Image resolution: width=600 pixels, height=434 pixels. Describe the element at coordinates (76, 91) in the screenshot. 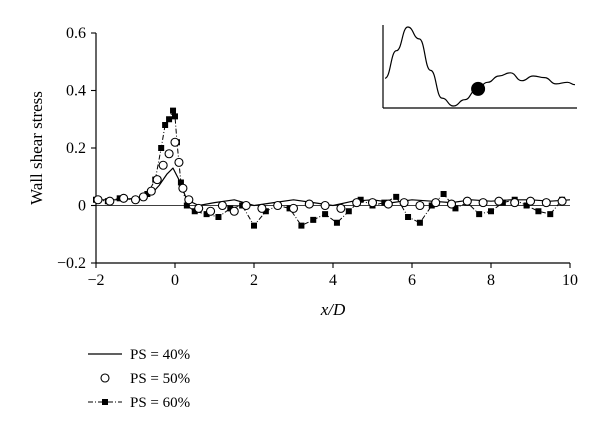

I see `y-tick-label: 0.4` at that location.